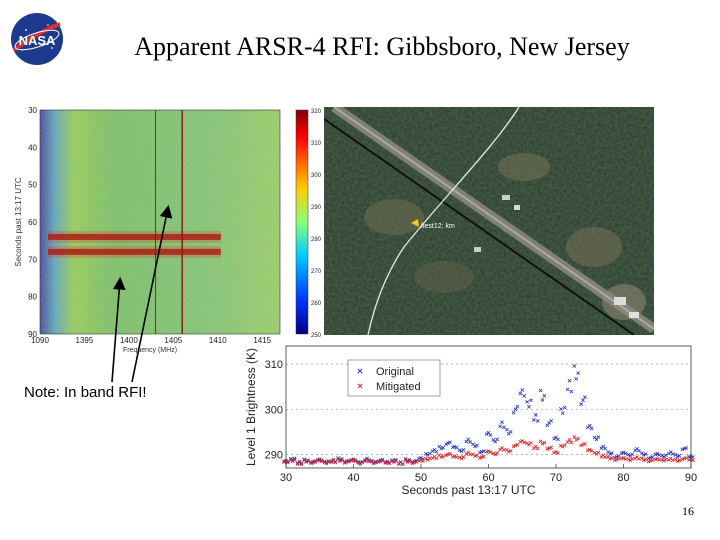 The height and width of the screenshot is (540, 720). What do you see at coordinates (488, 478) in the screenshot?
I see `tb-x-tick-label: 60` at bounding box center [488, 478].